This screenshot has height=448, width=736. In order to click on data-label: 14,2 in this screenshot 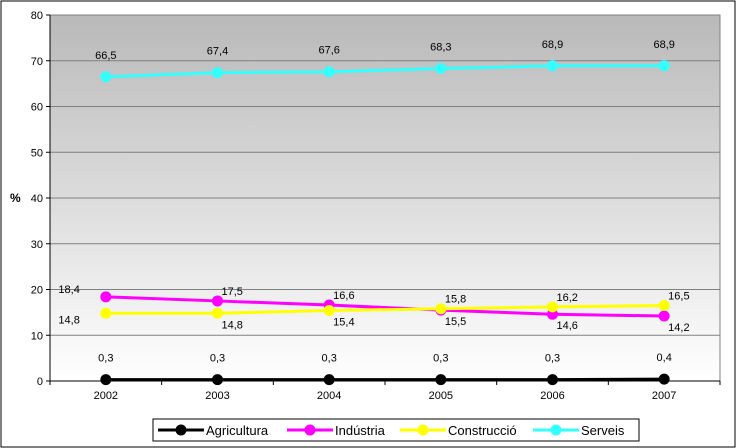, I will do `click(678, 328)`.